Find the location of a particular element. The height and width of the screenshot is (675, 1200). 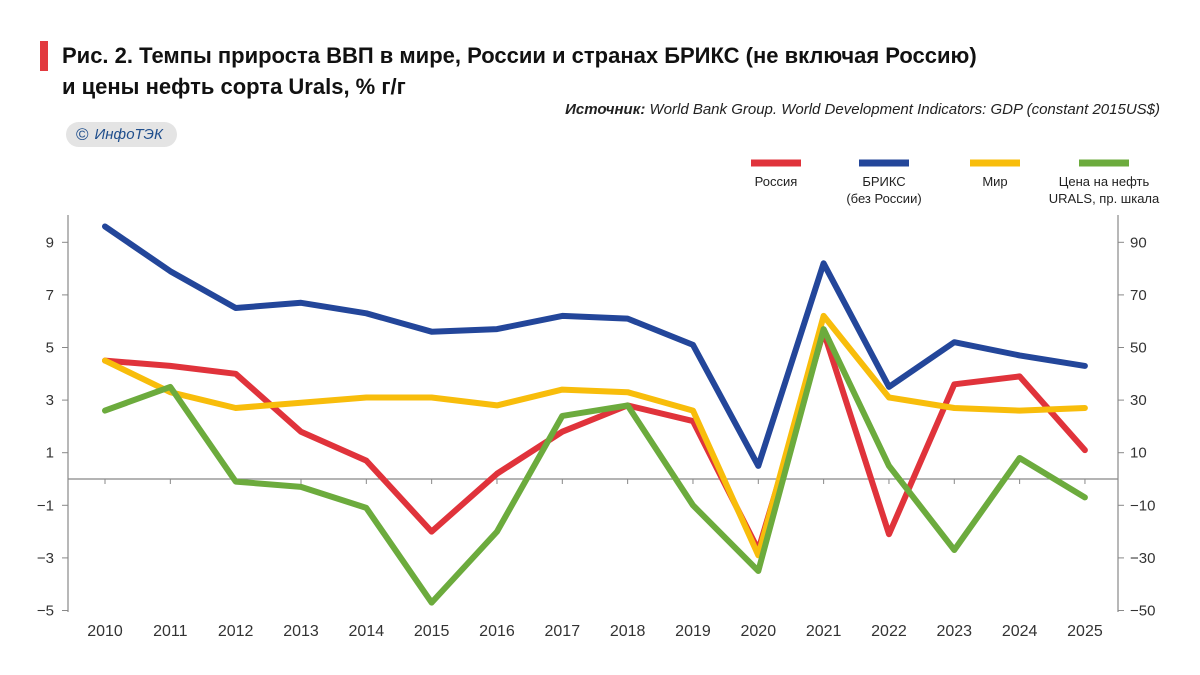

legend-label-world: Мир is located at coordinates (994, 181).